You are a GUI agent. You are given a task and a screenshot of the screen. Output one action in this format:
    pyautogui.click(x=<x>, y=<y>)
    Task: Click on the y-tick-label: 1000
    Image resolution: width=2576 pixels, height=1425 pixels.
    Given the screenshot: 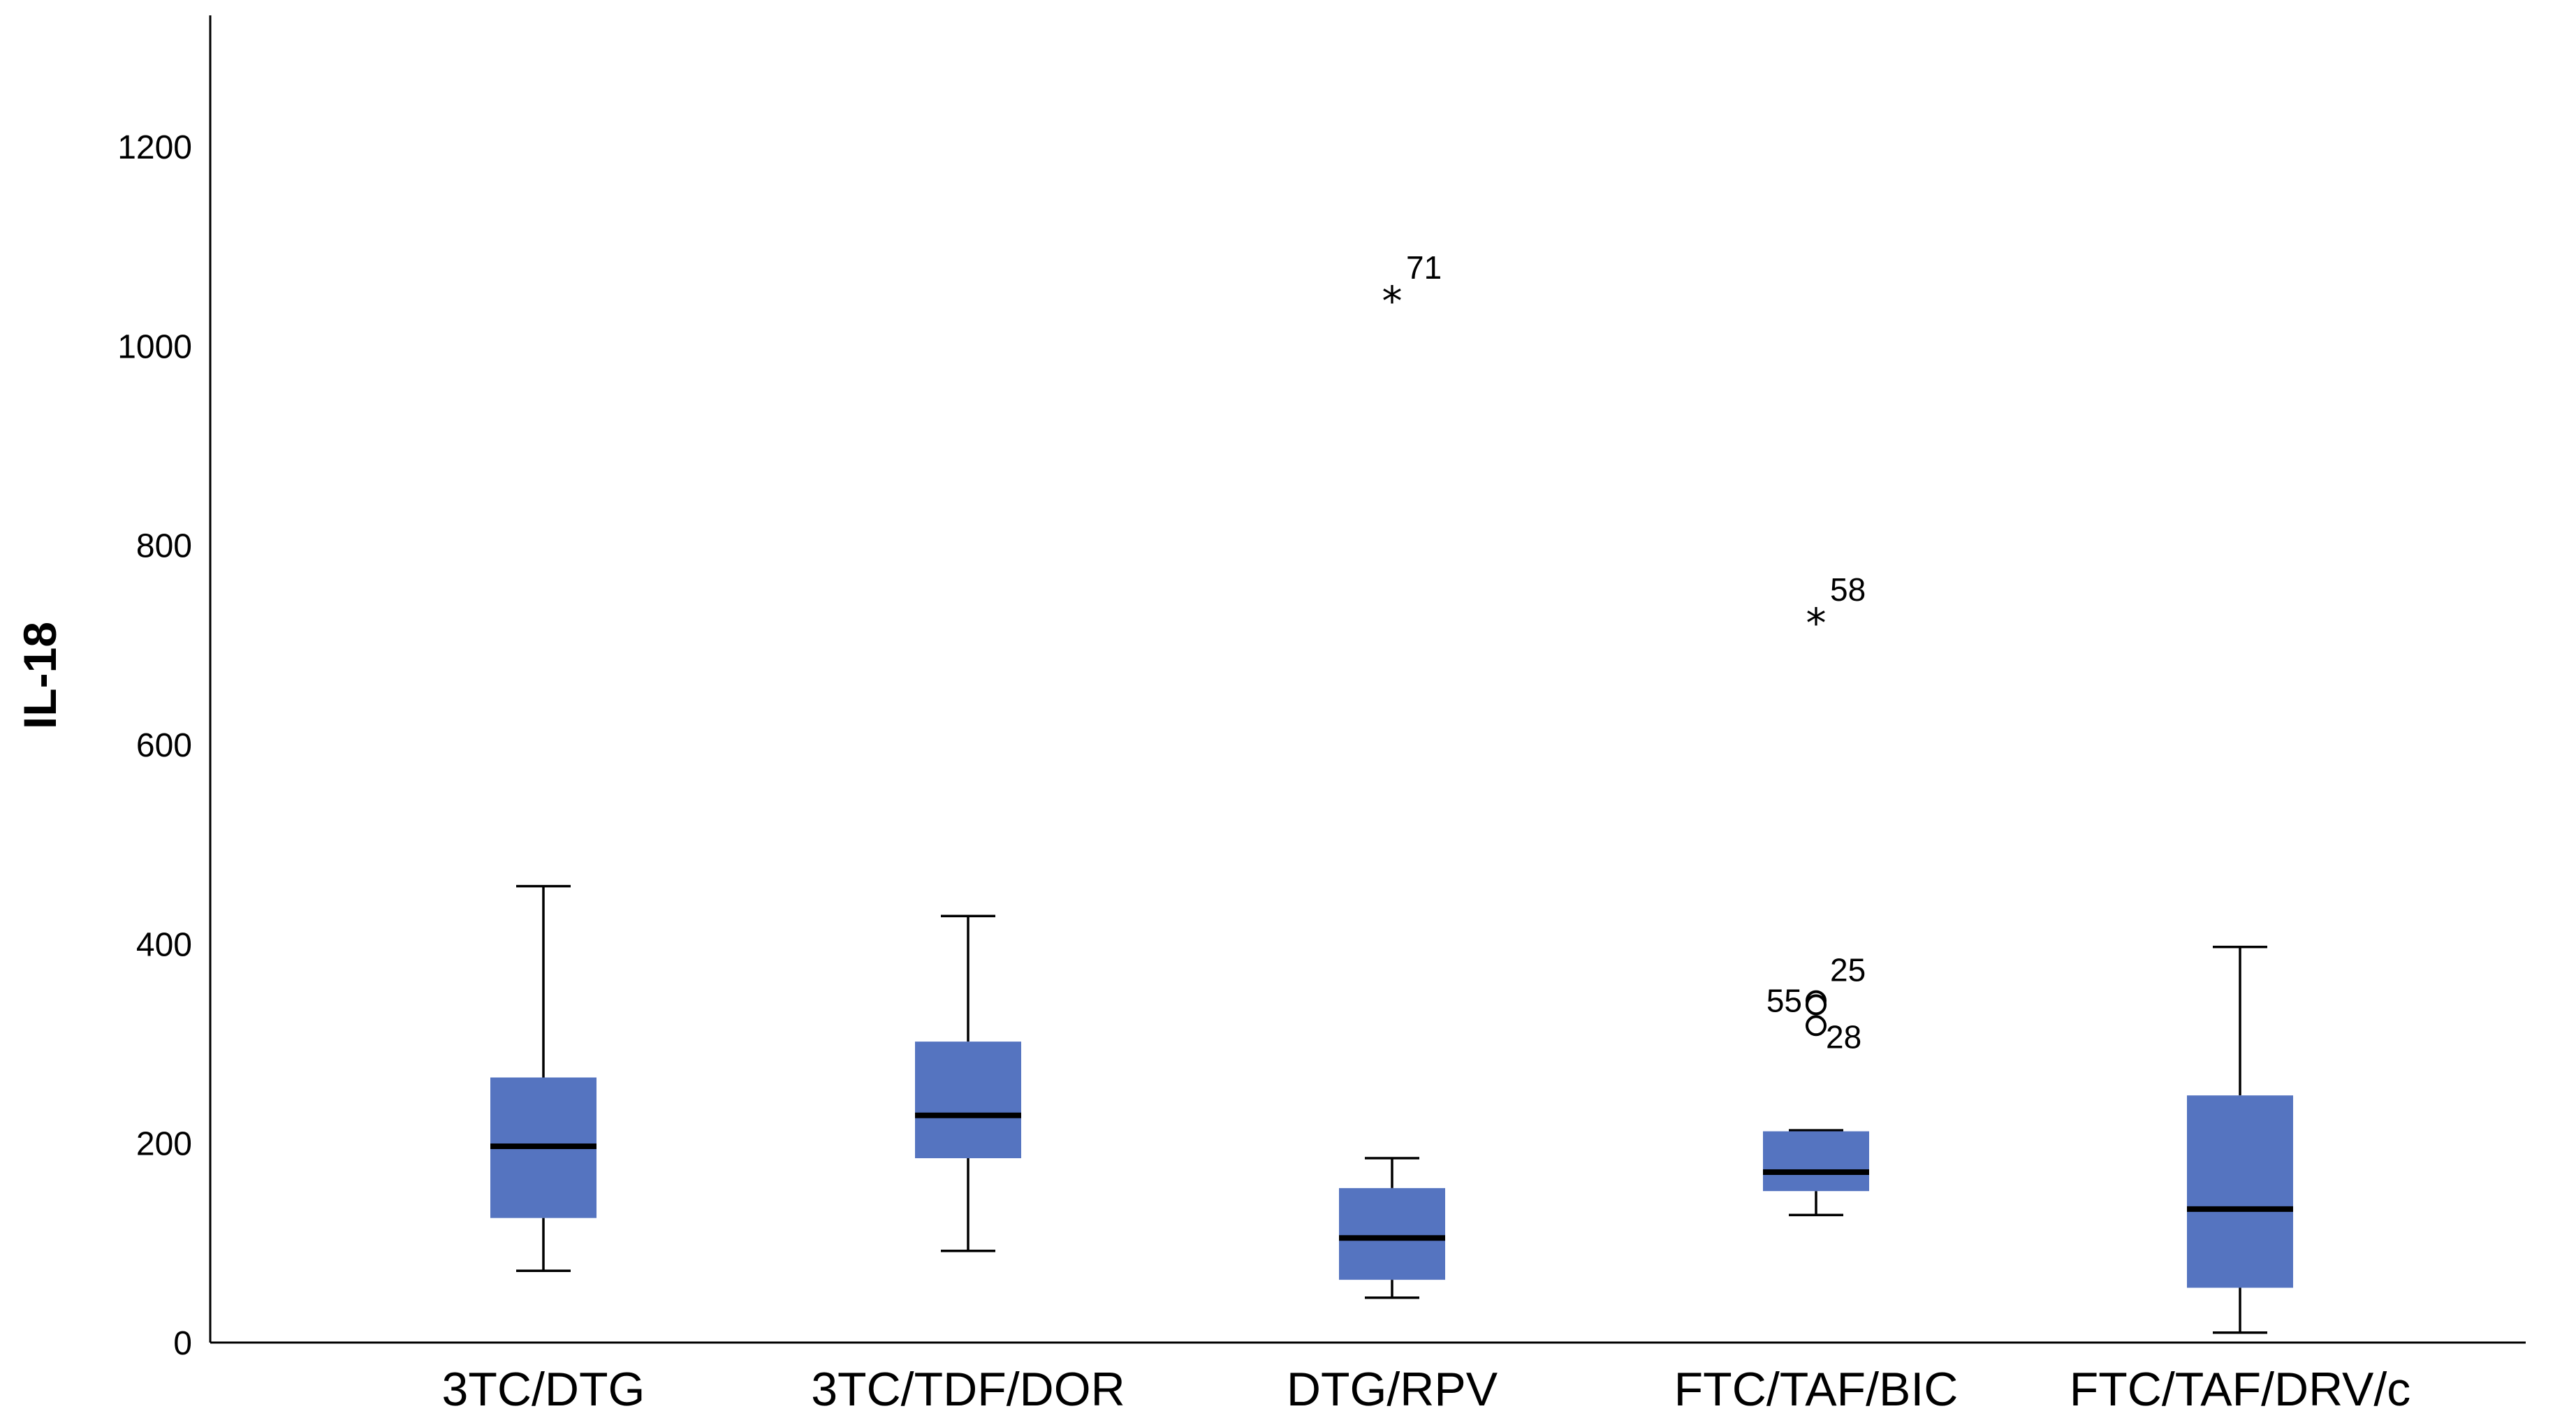 What is the action you would take?
    pyautogui.click(x=154, y=346)
    